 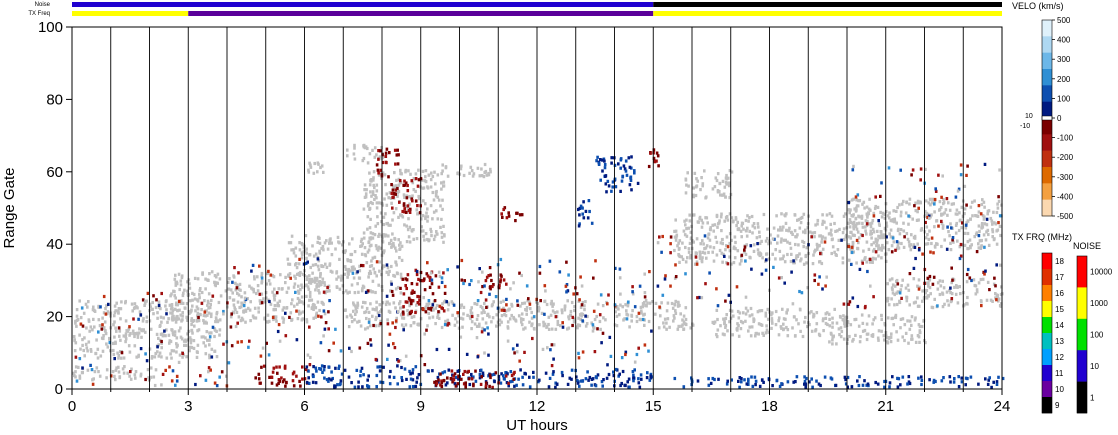 What do you see at coordinates (1059, 341) in the screenshot?
I see `txfreq-tick-label: 13` at bounding box center [1059, 341].